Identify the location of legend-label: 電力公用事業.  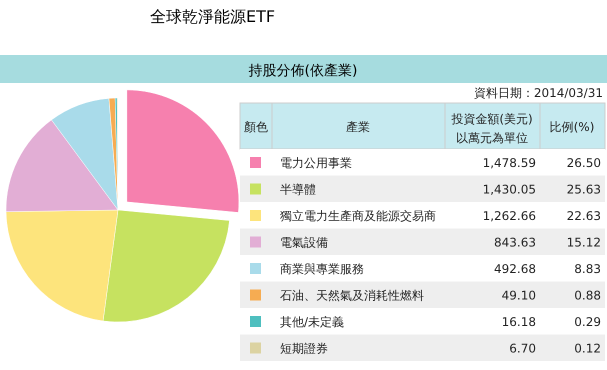
(316, 163).